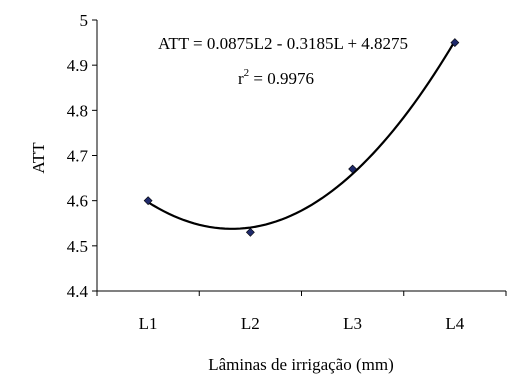 This screenshot has height=380, width=523. I want to click on equation-annotation: ATT = 0.0875L2 - 0.3185L + 4.8275, so click(283, 43).